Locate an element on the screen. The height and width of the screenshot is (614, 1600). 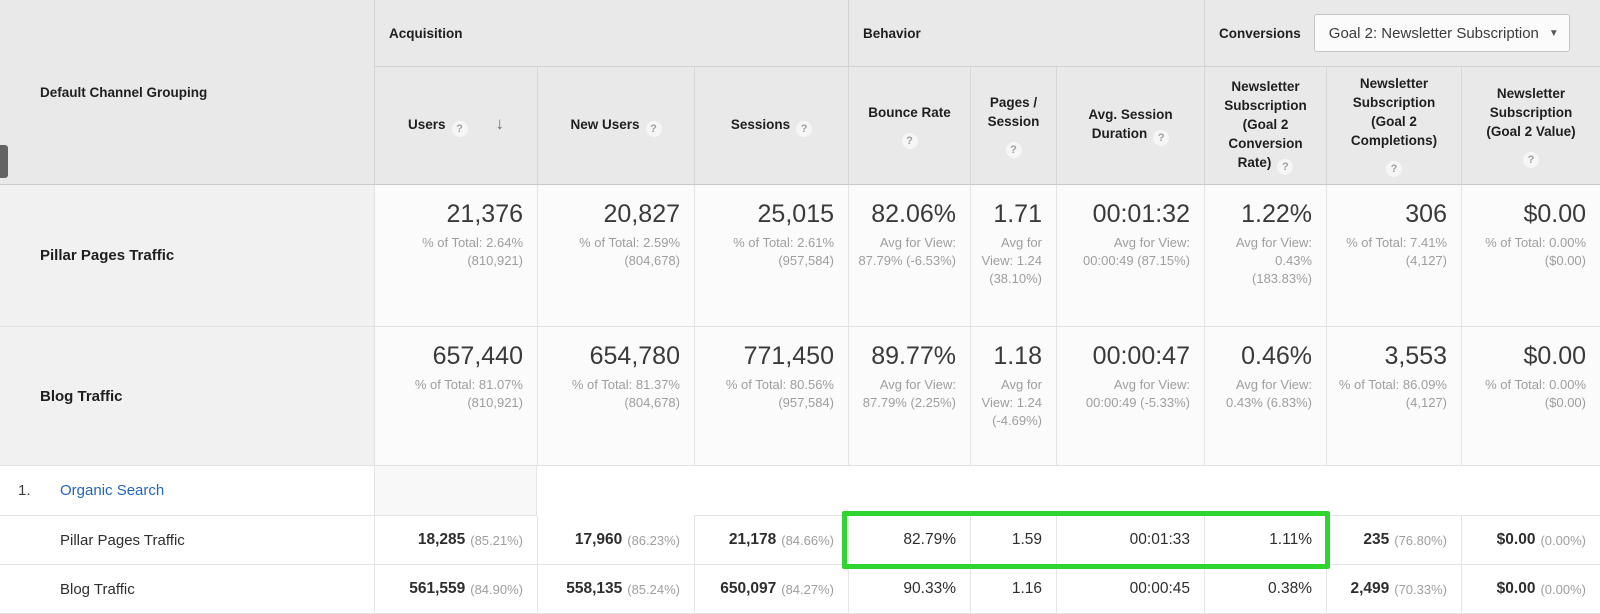
metric-value: 82.79% is located at coordinates (929, 539).